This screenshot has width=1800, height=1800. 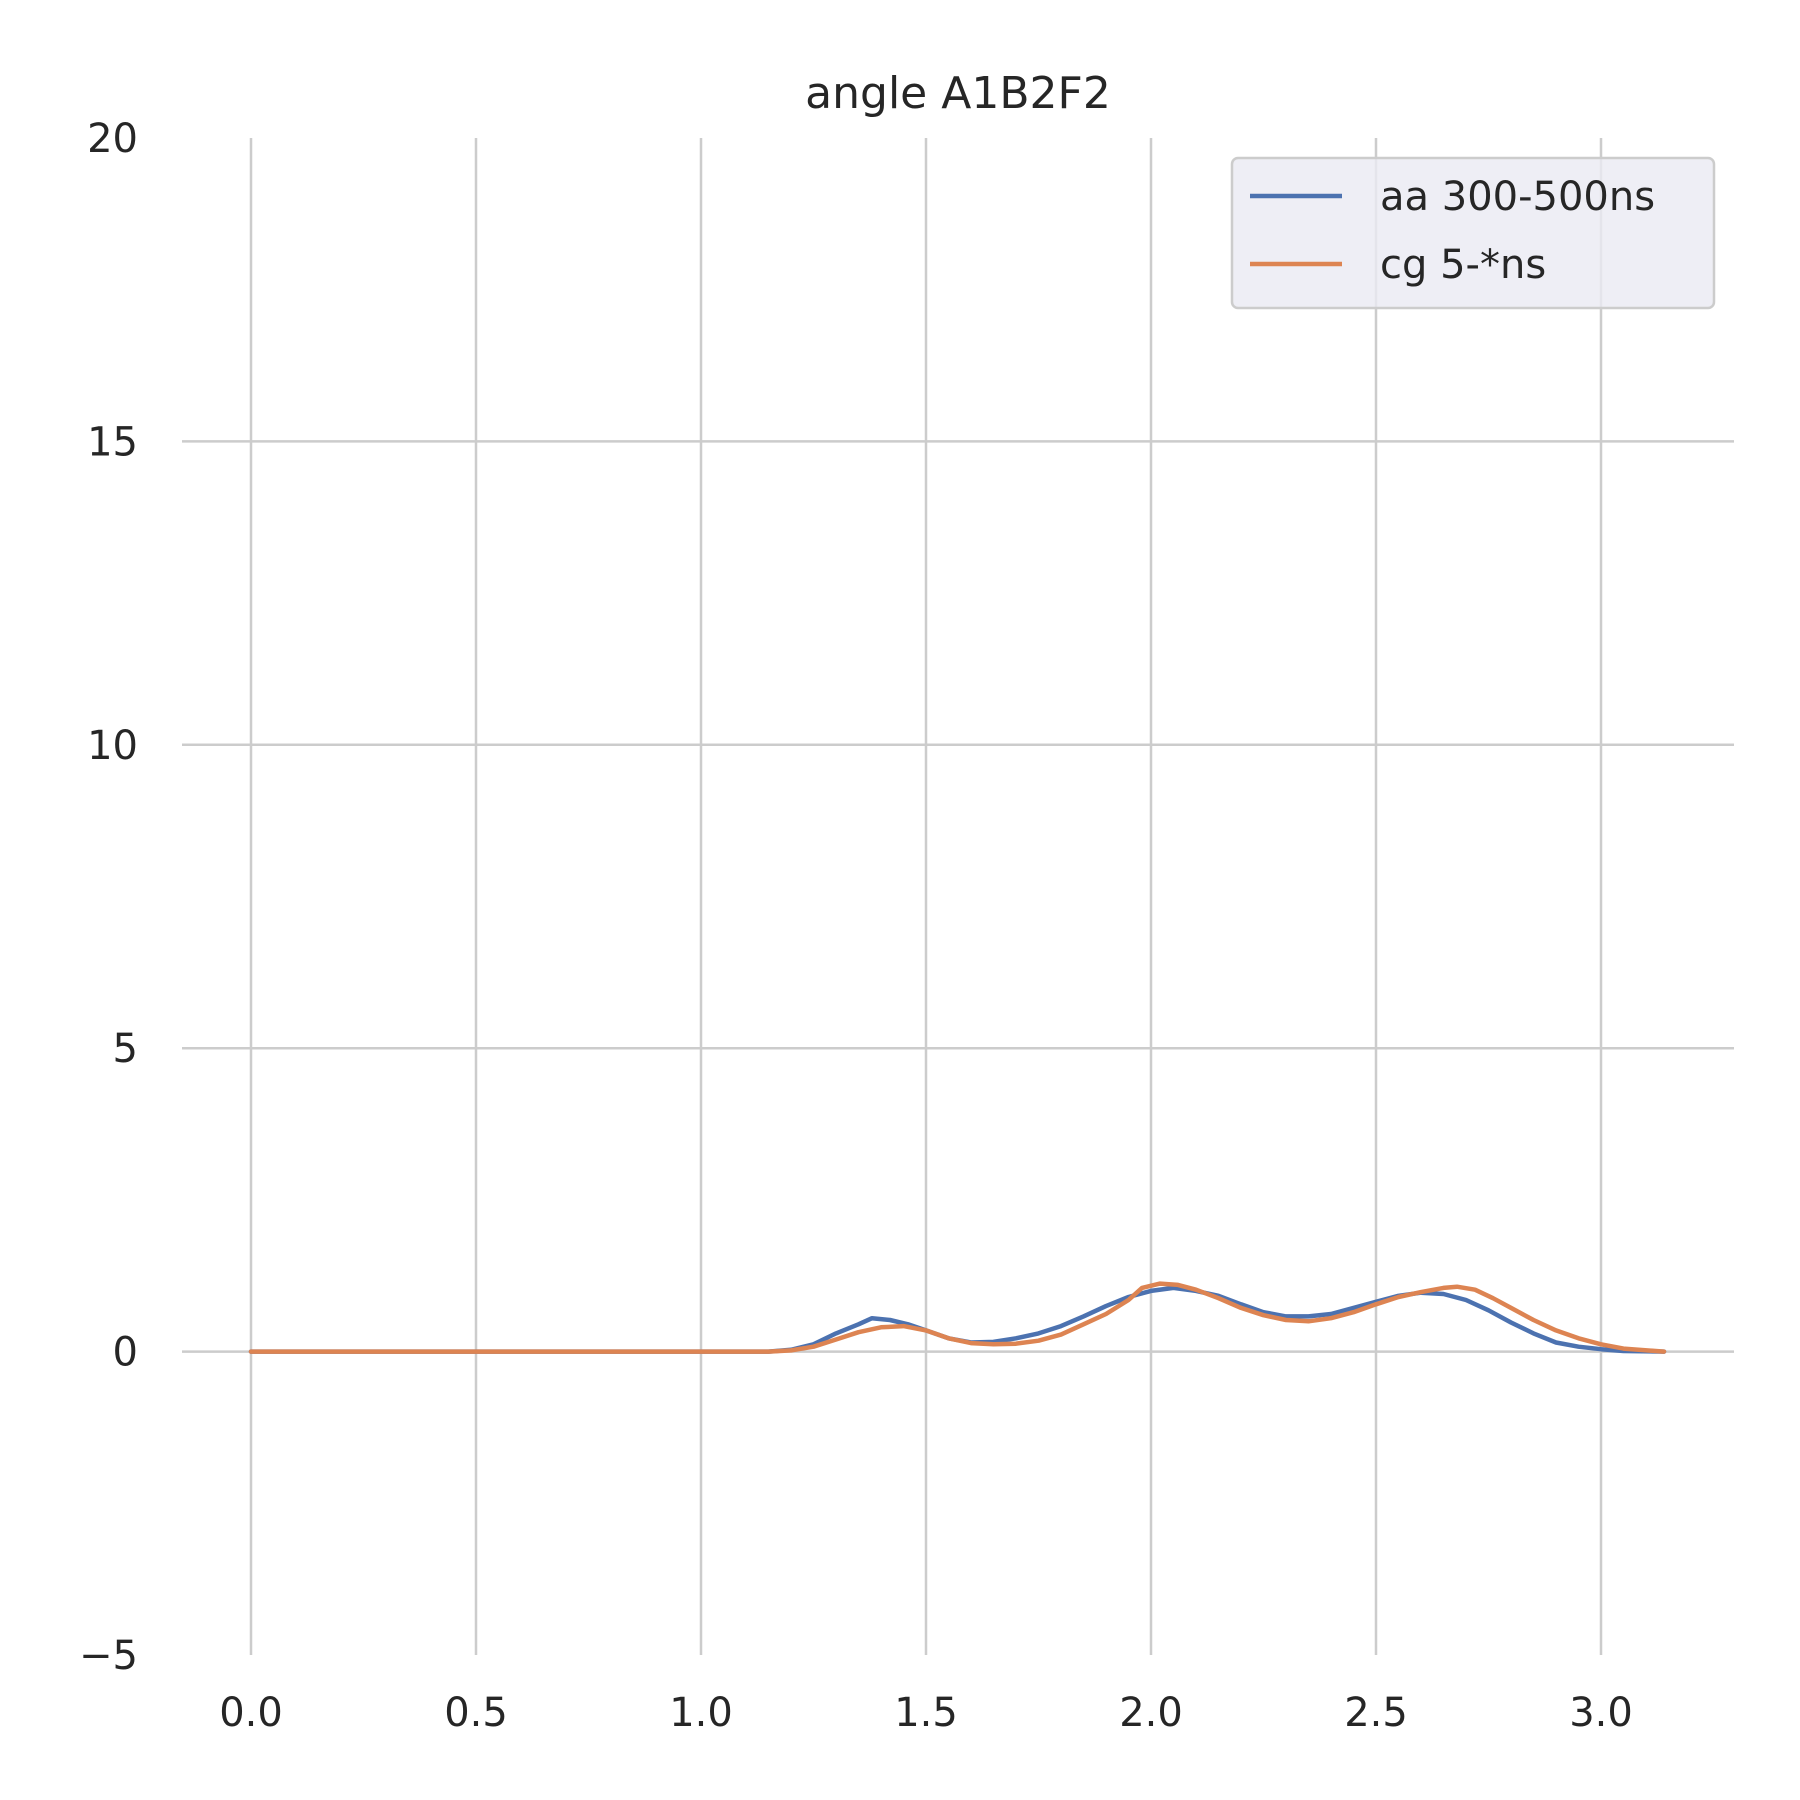 I want to click on legend-box, so click(x=1473, y=233).